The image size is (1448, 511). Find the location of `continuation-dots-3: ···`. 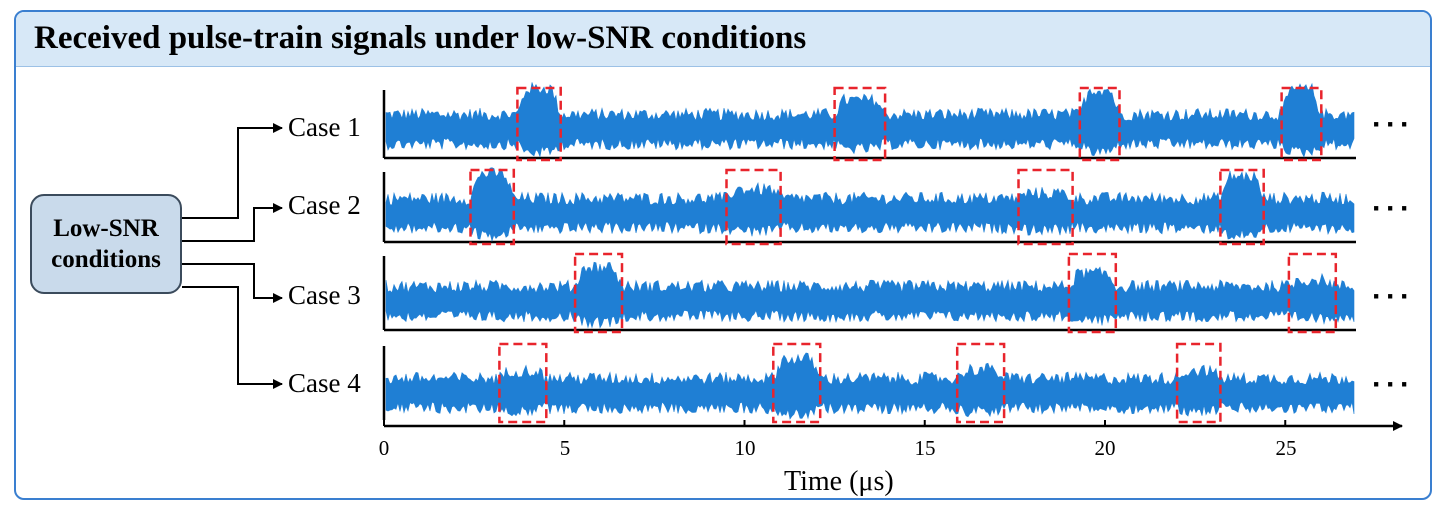

continuation-dots-3: ··· is located at coordinates (1393, 296).